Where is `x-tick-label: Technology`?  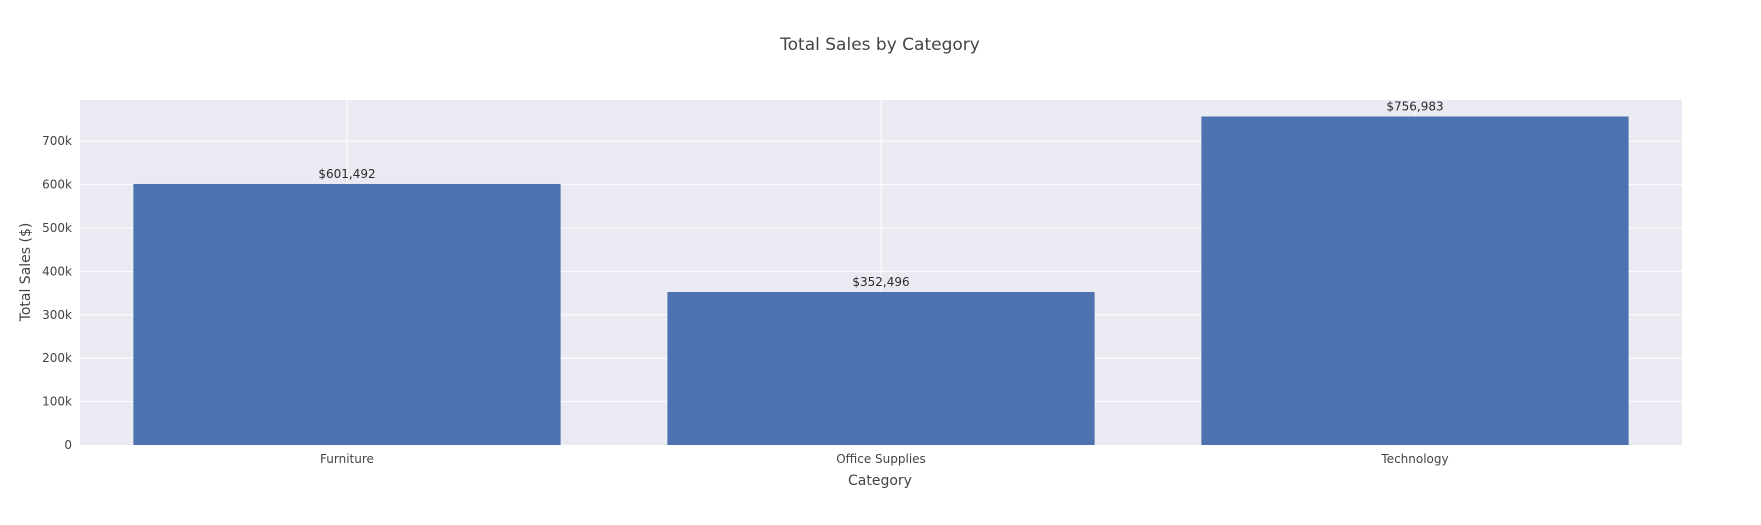 x-tick-label: Technology is located at coordinates (1414, 459).